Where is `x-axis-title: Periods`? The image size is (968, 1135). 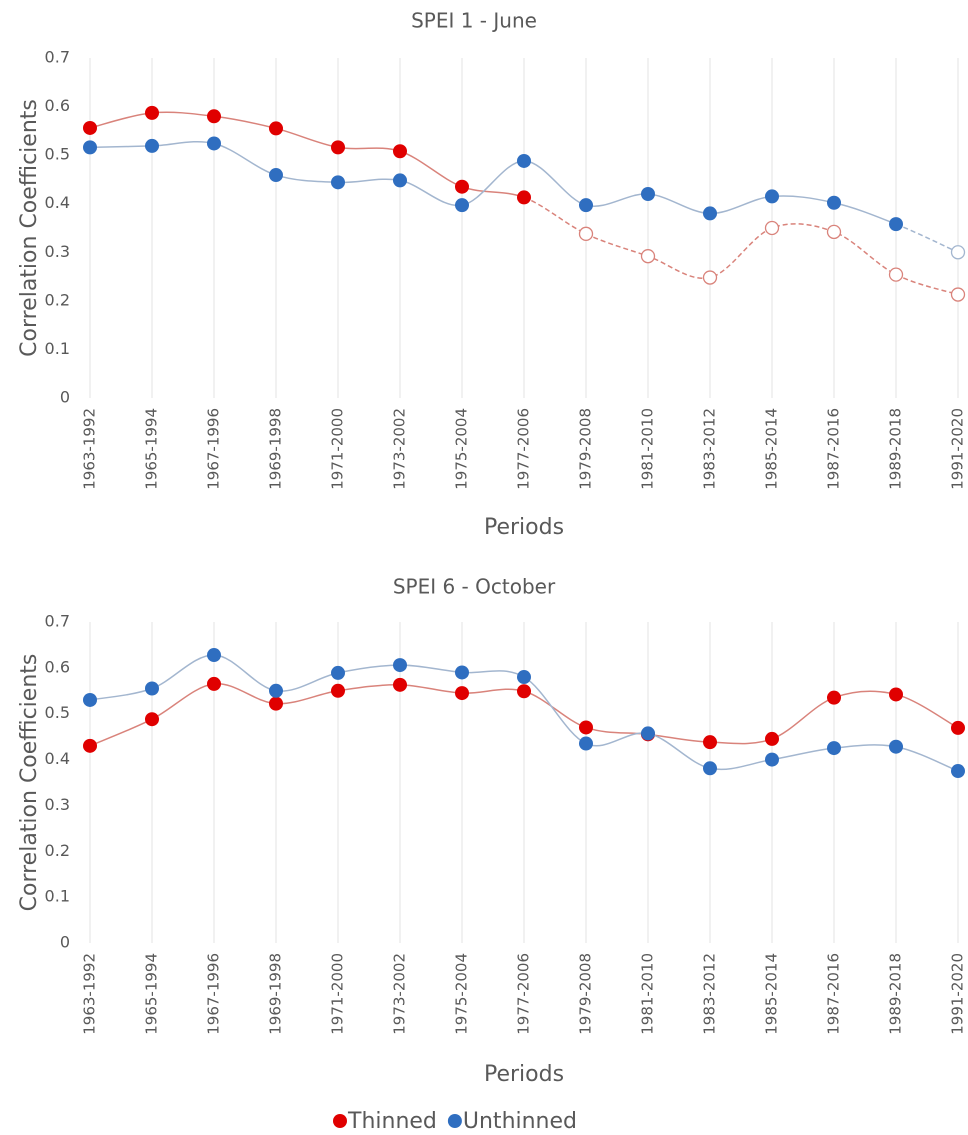 x-axis-title: Periods is located at coordinates (524, 527).